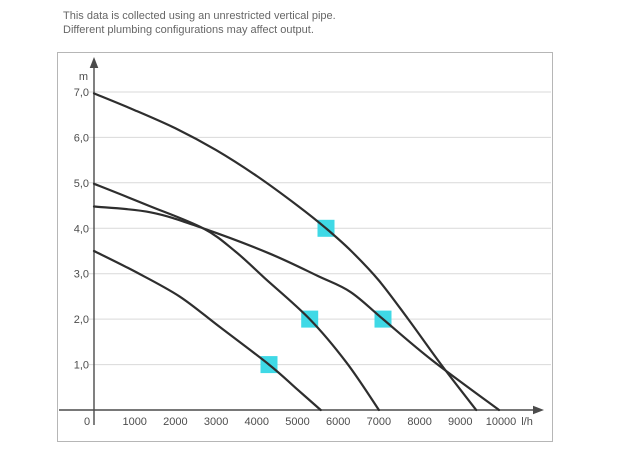 The image size is (620, 465). Describe the element at coordinates (297, 422) in the screenshot. I see `x-tick-label: 5000` at that location.